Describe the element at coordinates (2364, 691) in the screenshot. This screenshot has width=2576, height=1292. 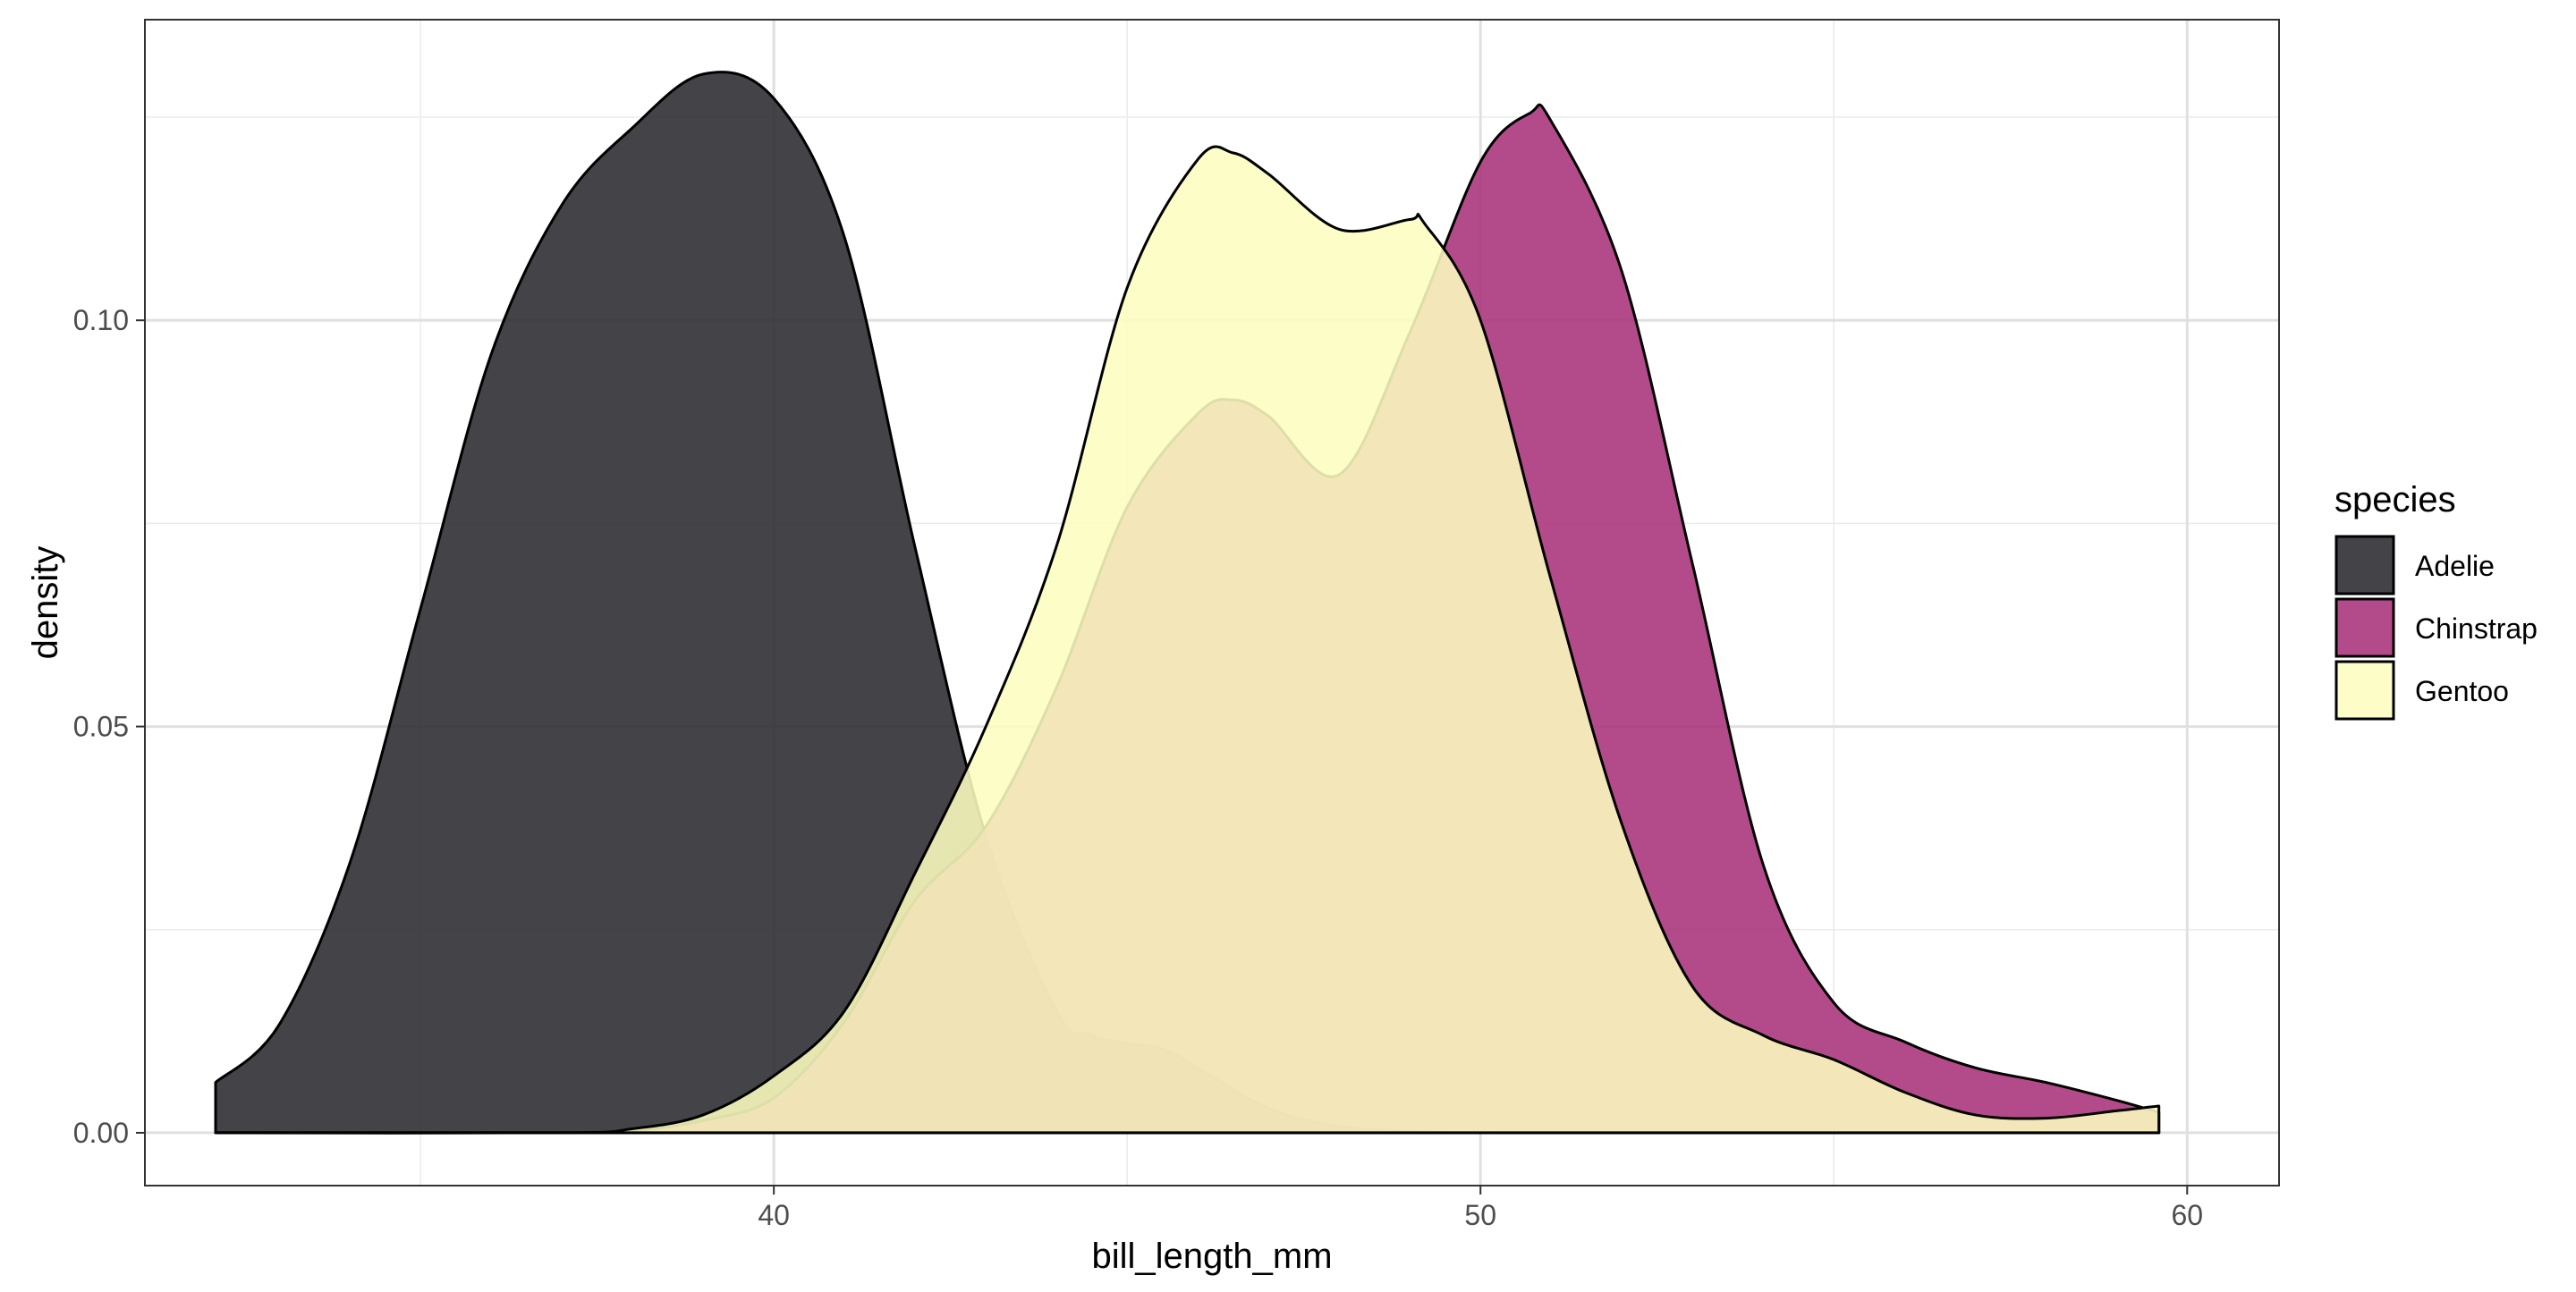
I see `legend-key-gentoo` at that location.